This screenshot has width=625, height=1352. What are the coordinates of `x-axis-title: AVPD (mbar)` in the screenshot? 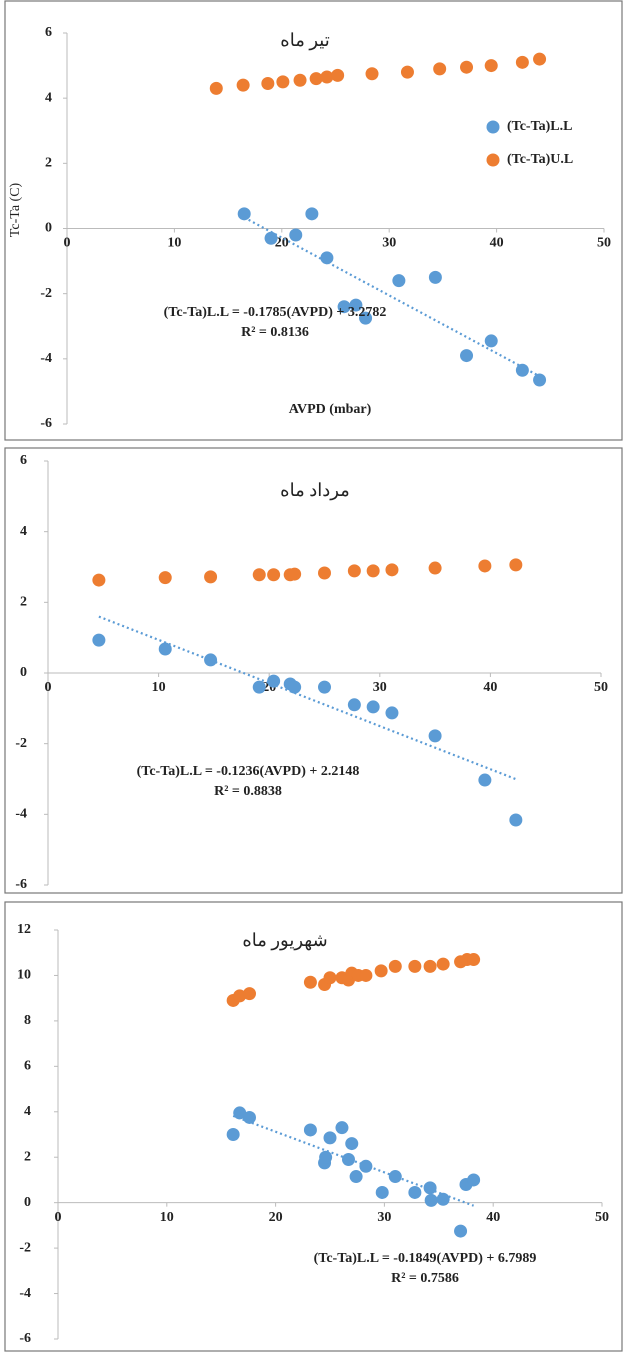 It's located at (330, 409).